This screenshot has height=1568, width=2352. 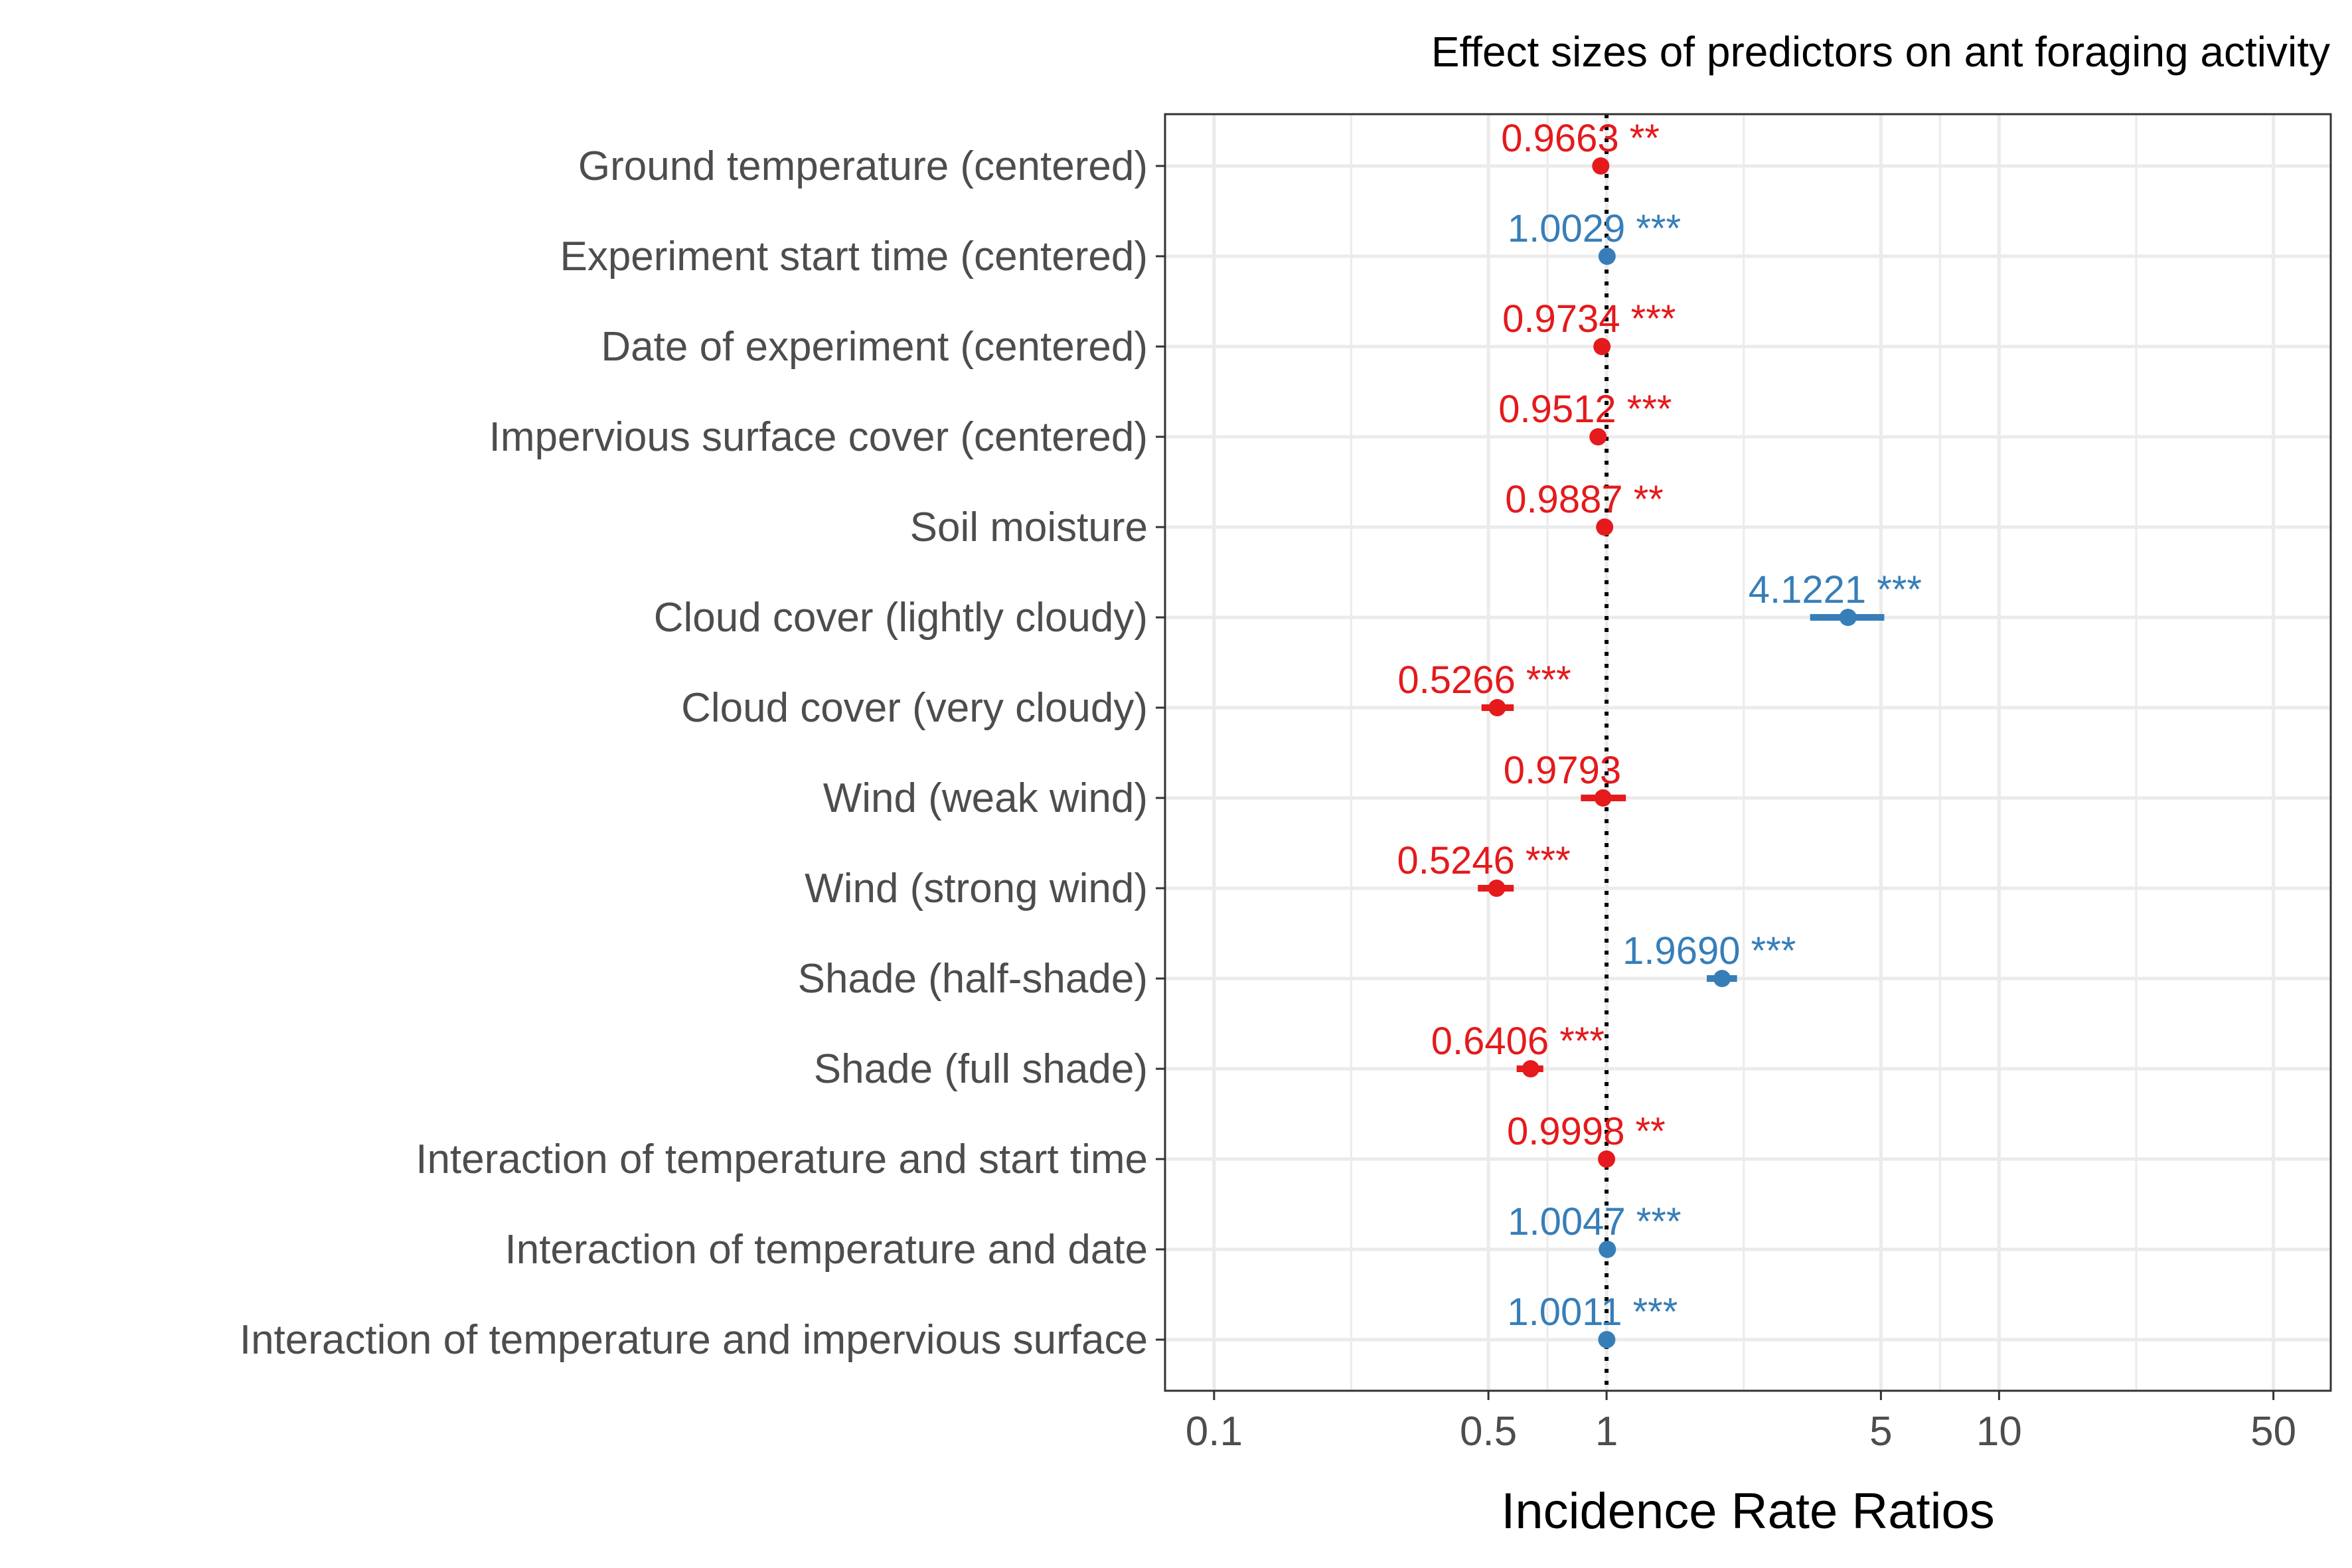 What do you see at coordinates (827, 1250) in the screenshot?
I see `y-category-label: Interaction of temperature and date` at bounding box center [827, 1250].